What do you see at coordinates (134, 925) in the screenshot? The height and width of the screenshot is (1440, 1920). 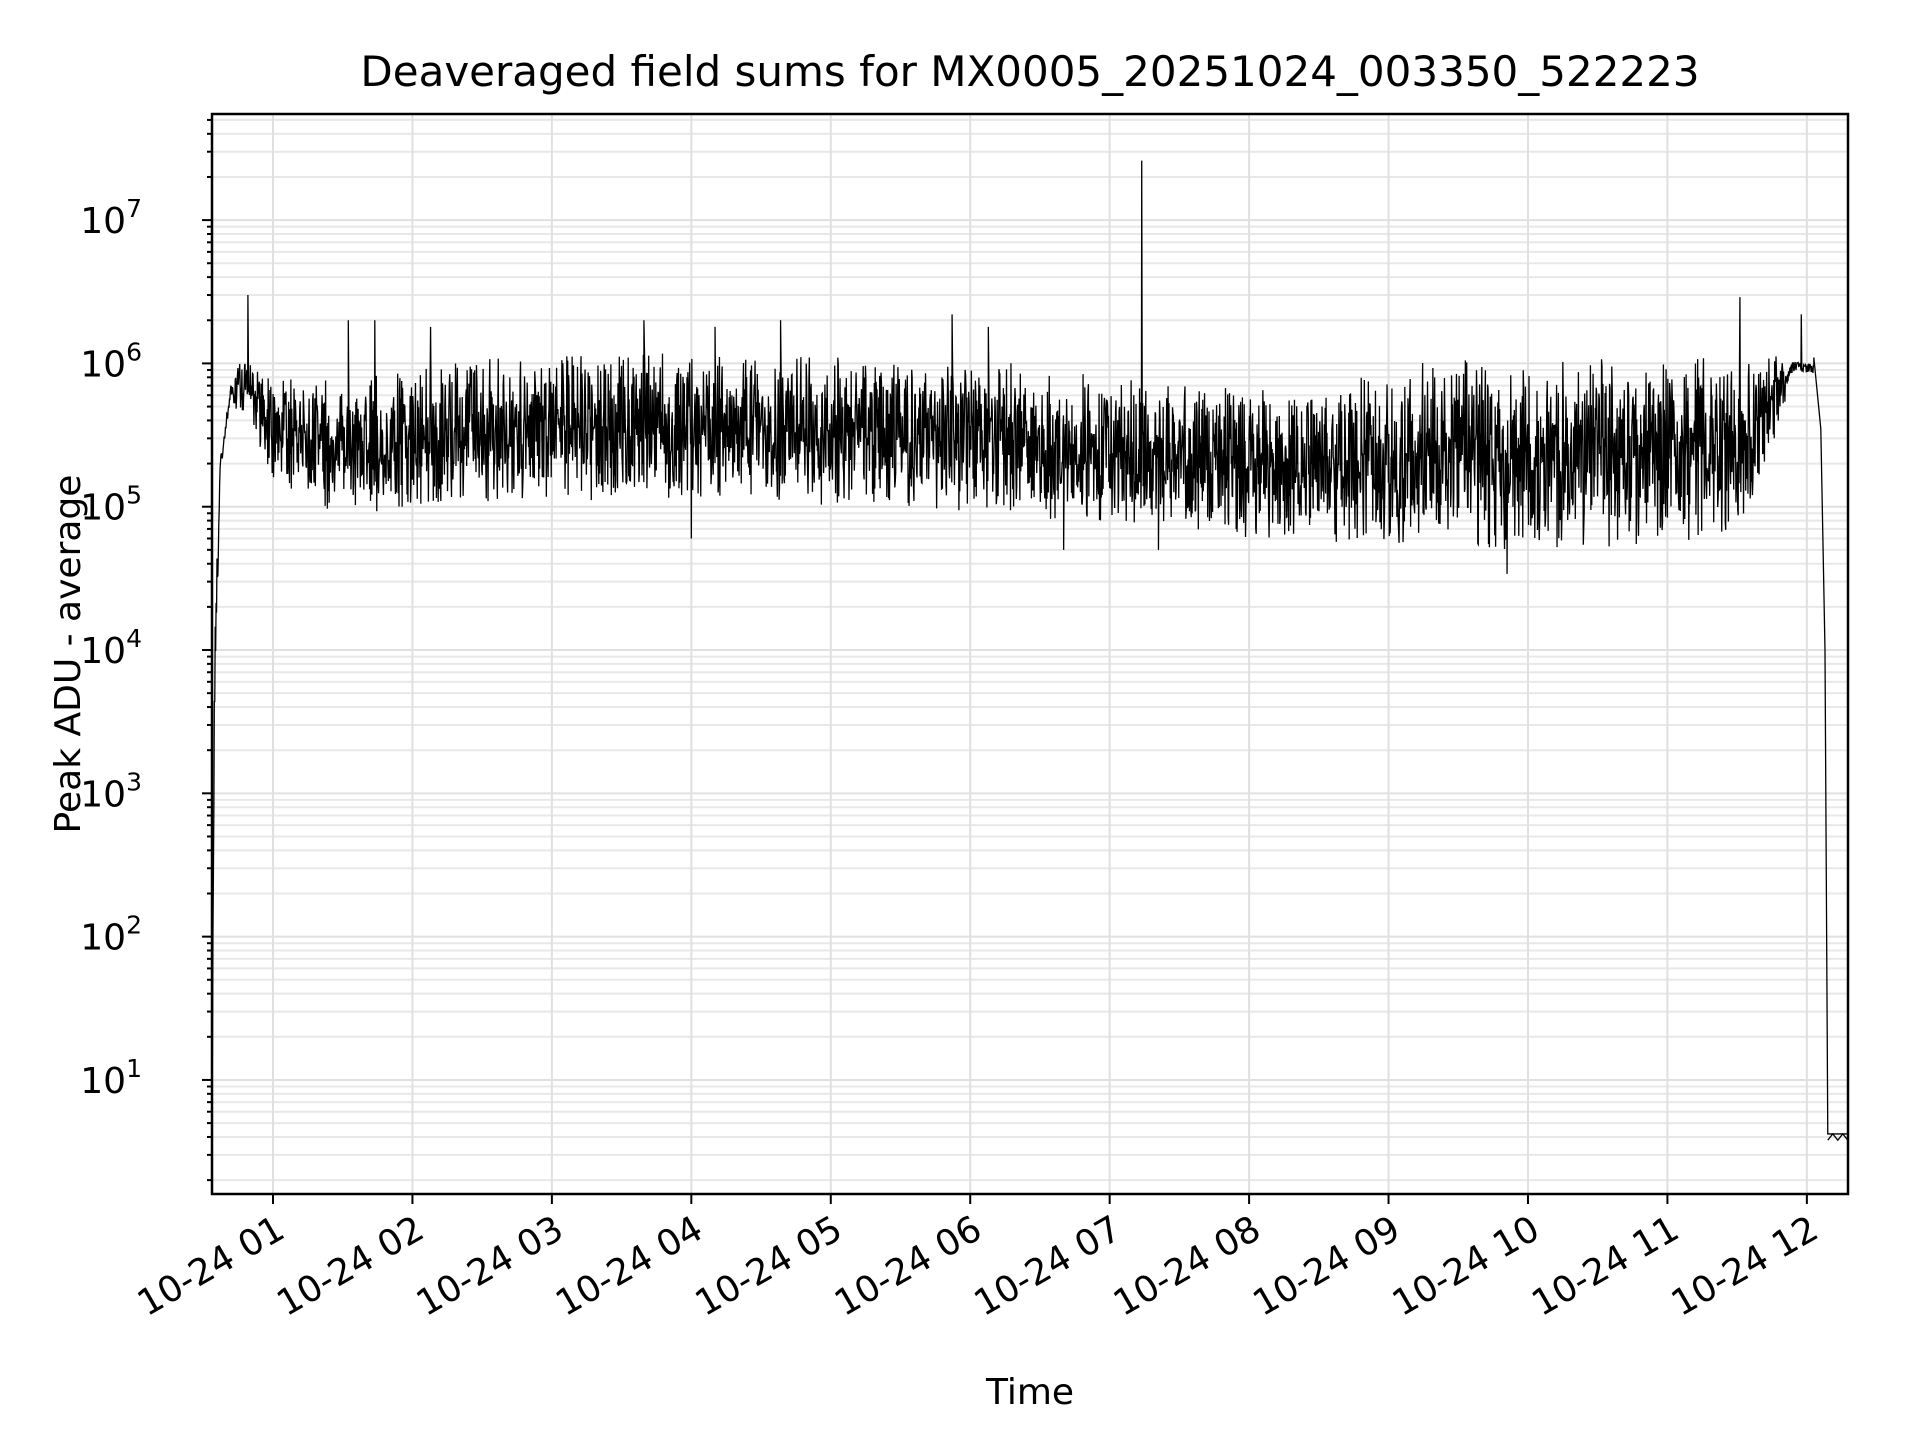 I see `y-tick-label-exponent: 2` at bounding box center [134, 925].